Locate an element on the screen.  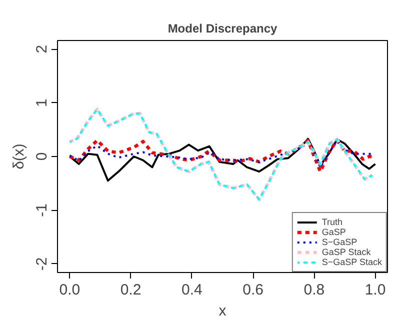
x-tick-label: 1.0 is located at coordinates (375, 290).